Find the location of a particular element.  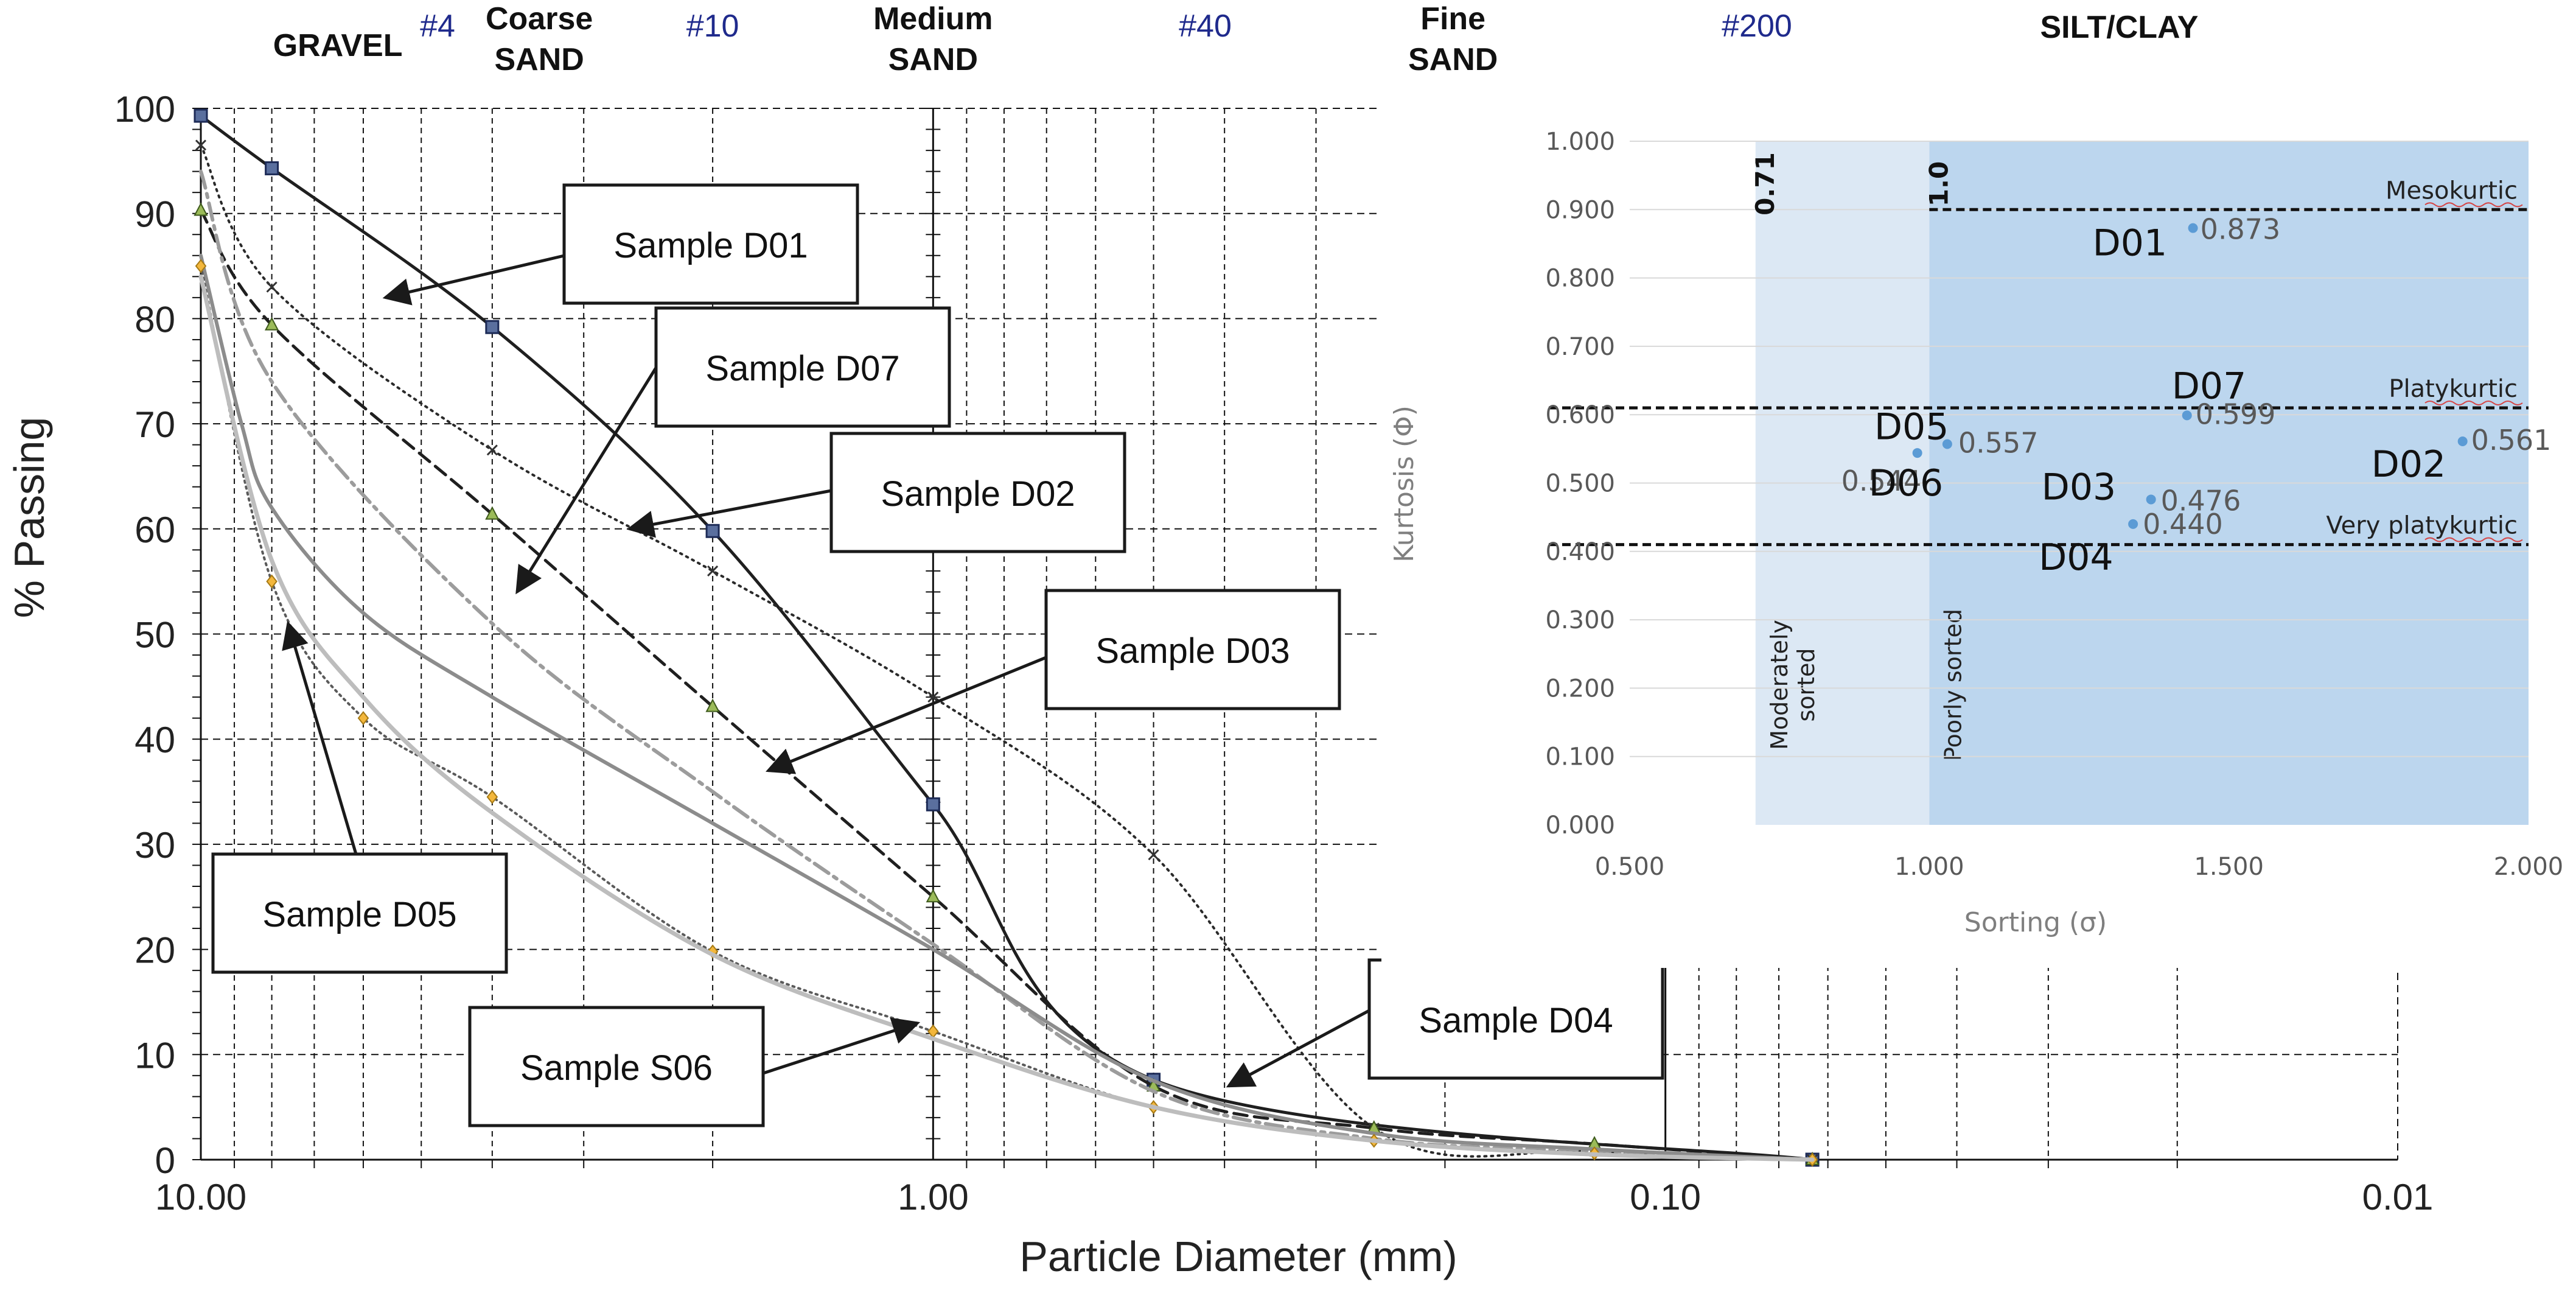

region-label-sorted: sorted is located at coordinates (1806, 684).